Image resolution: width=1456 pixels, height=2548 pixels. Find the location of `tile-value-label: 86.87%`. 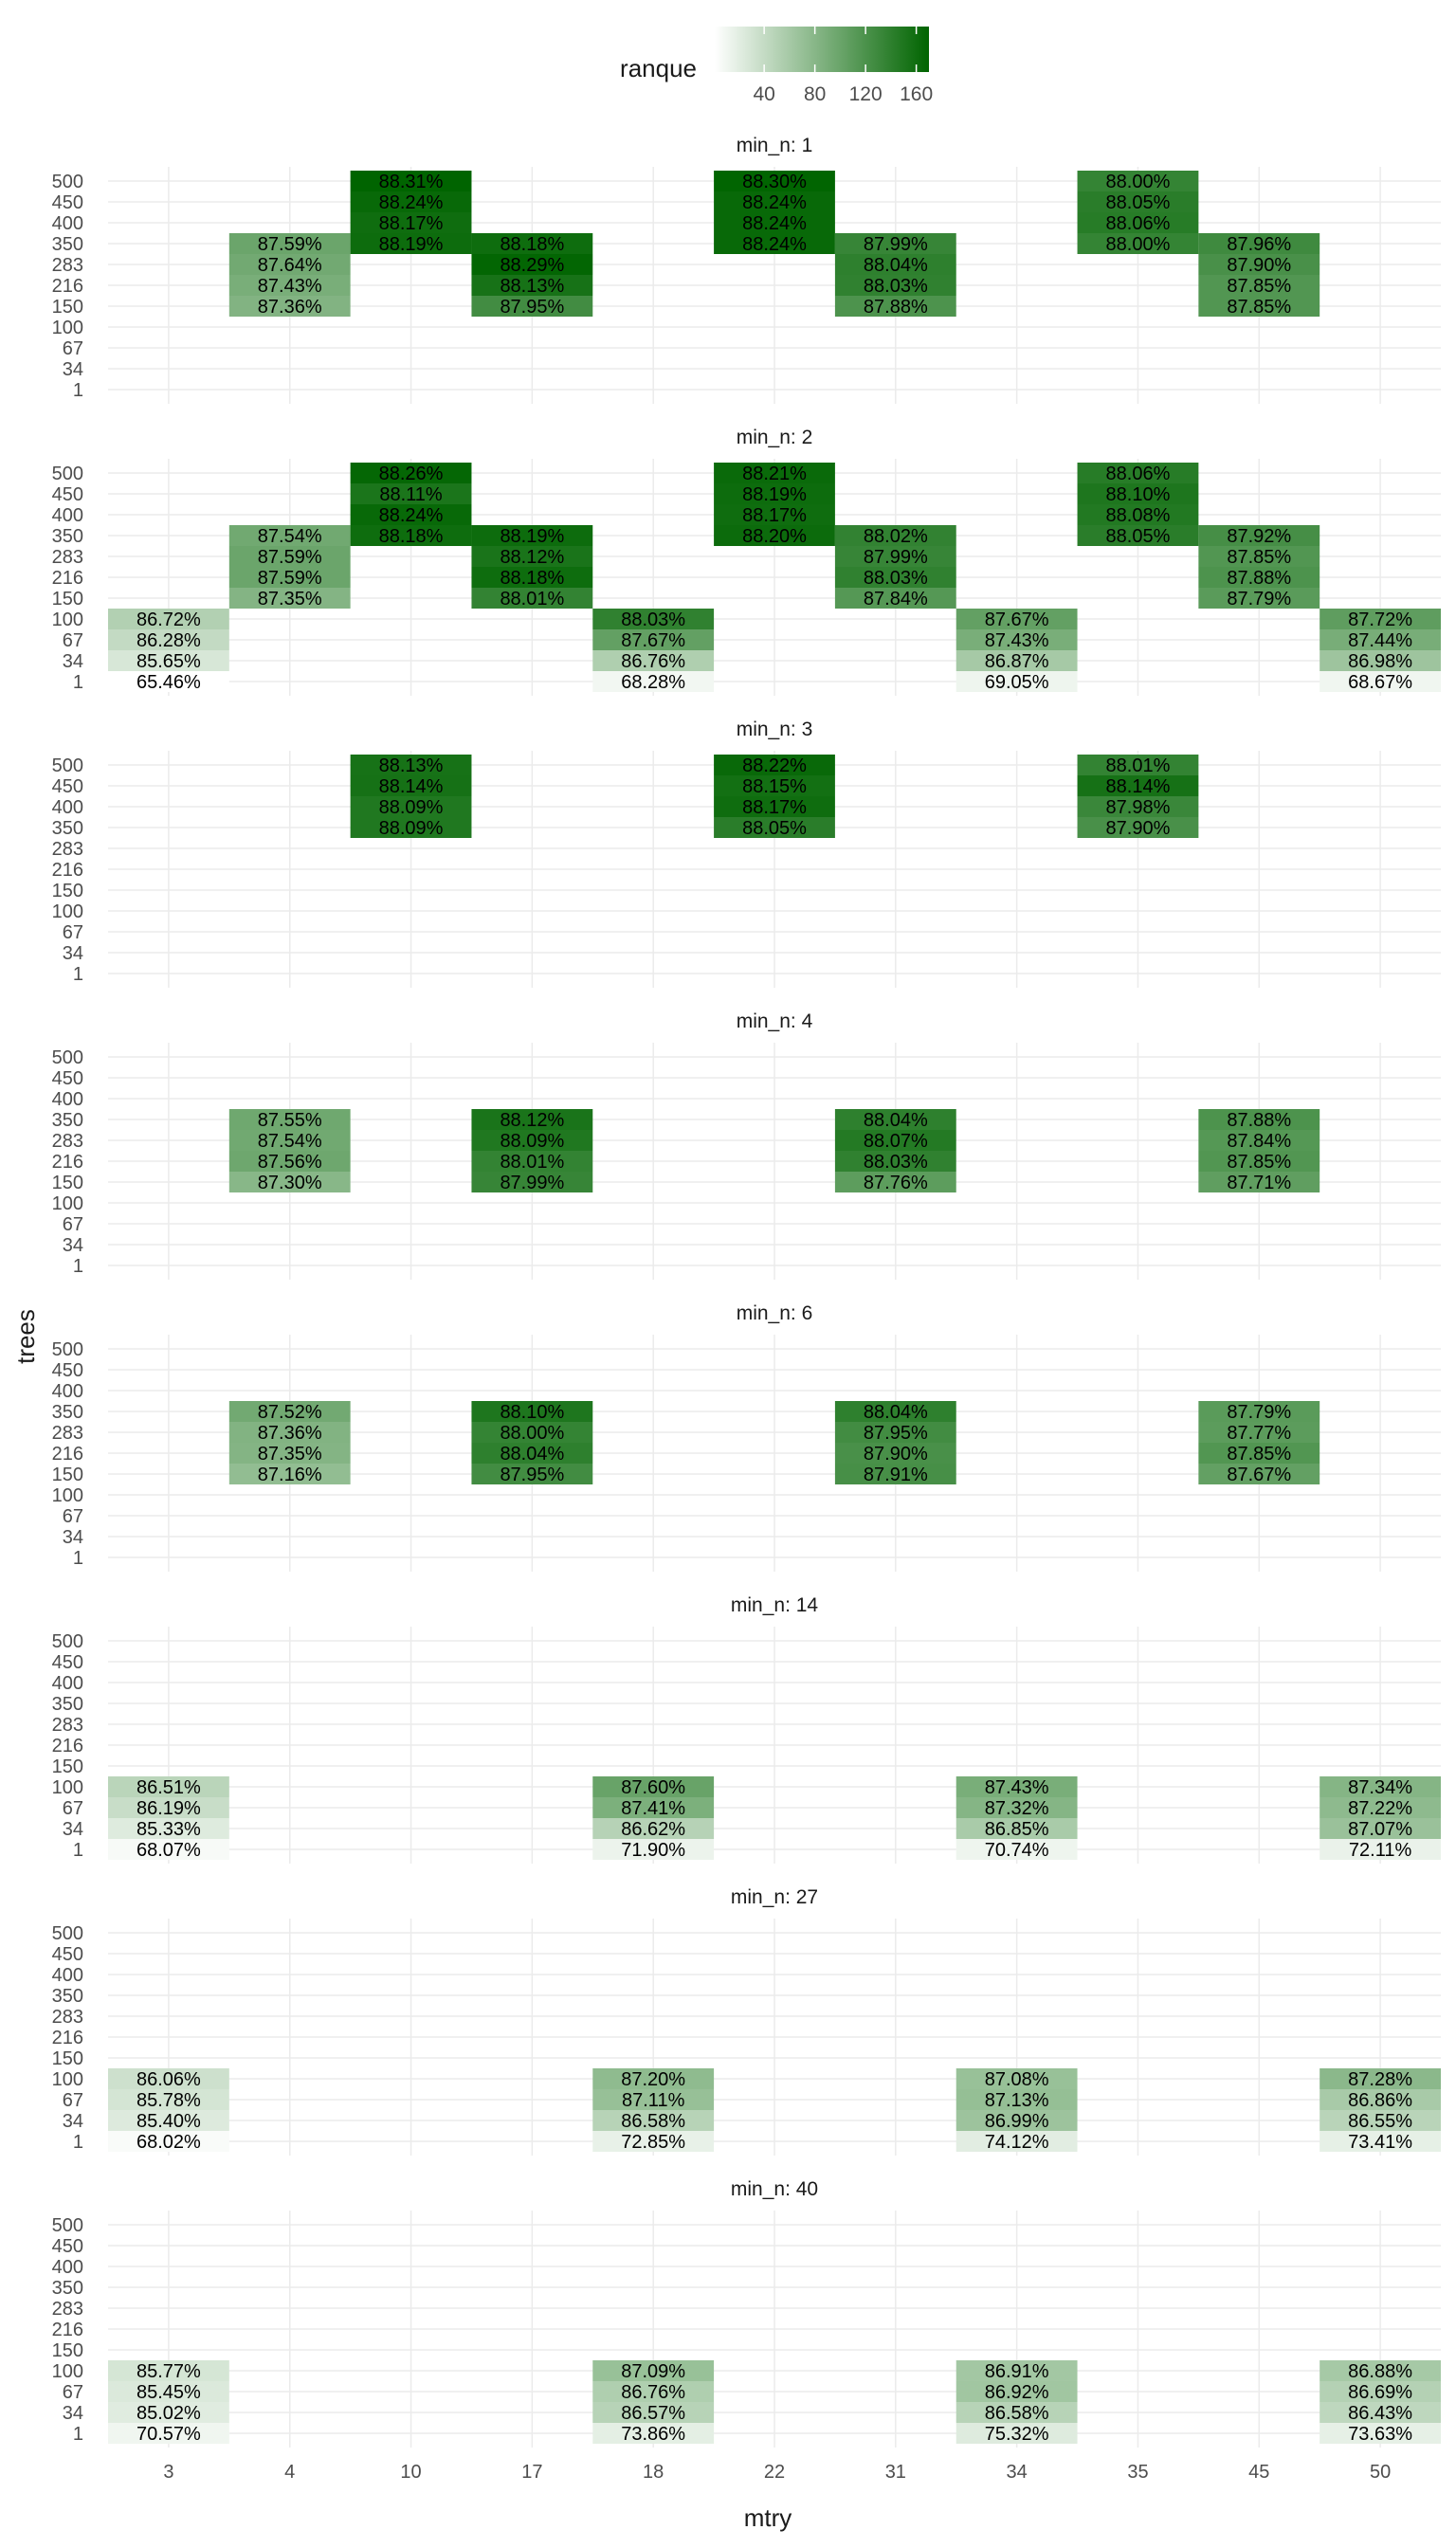

tile-value-label: 86.87% is located at coordinates (1017, 661).